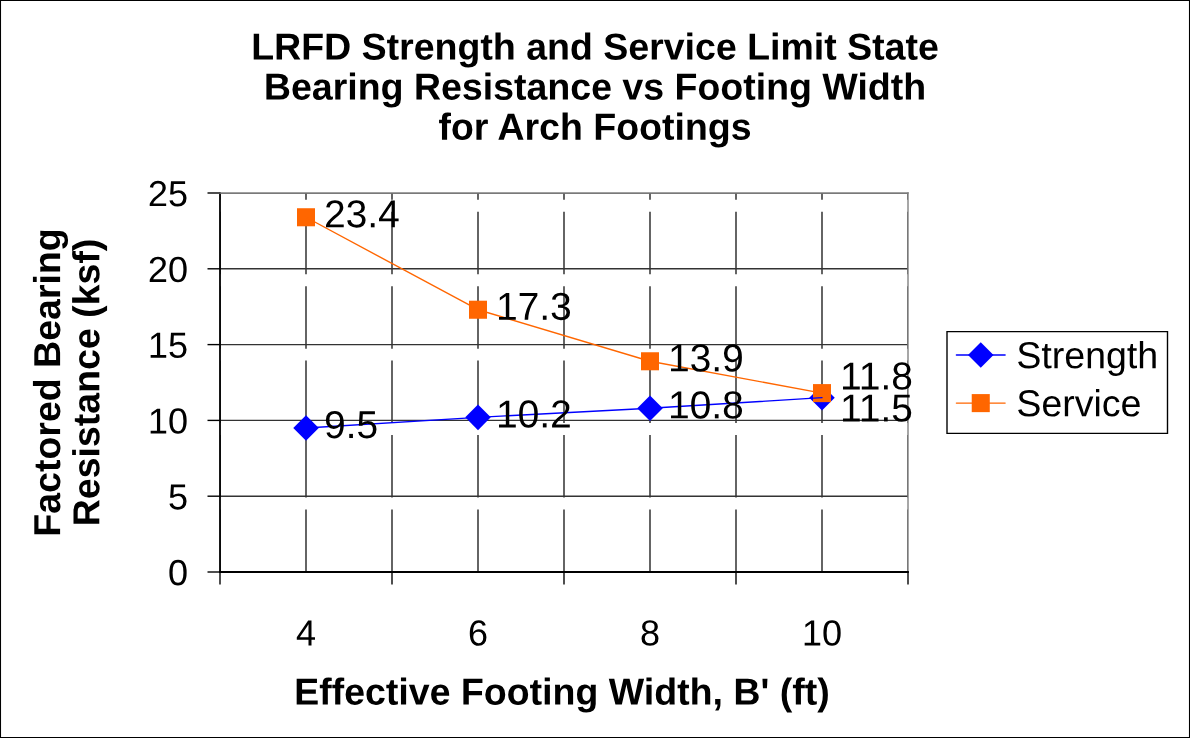 This screenshot has height=738, width=1190. Describe the element at coordinates (478, 633) in the screenshot. I see `x-tick-label: 6` at that location.